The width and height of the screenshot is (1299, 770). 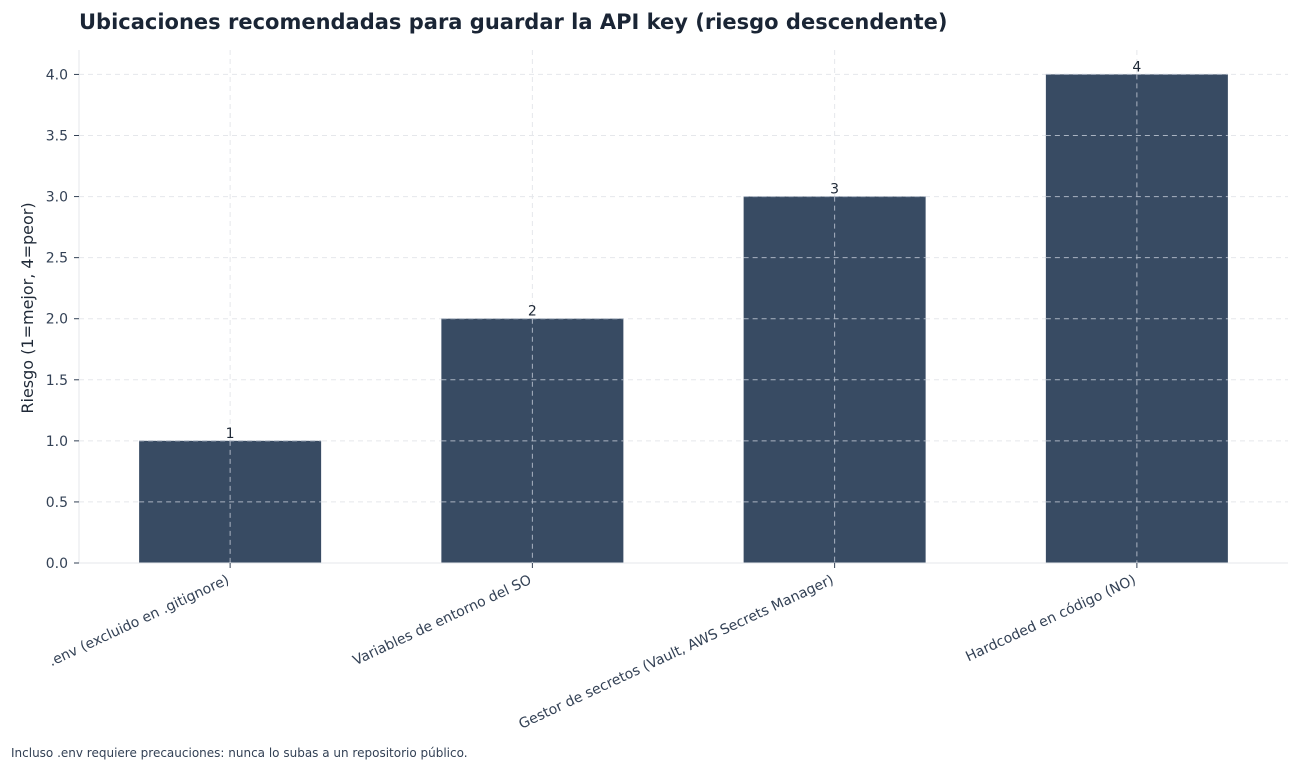 What do you see at coordinates (57, 75) in the screenshot?
I see `y-tick-label: 4.0` at bounding box center [57, 75].